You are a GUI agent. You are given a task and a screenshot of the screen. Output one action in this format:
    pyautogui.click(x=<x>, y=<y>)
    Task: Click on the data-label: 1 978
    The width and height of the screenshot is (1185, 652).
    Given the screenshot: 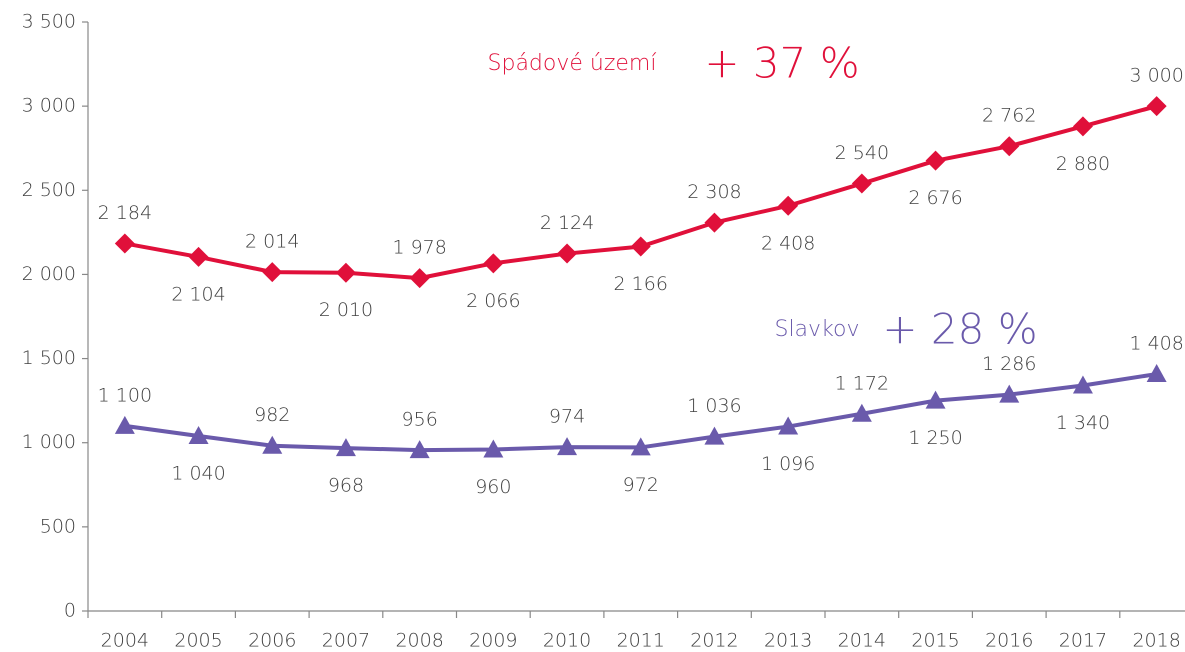 What is the action you would take?
    pyautogui.click(x=419, y=248)
    